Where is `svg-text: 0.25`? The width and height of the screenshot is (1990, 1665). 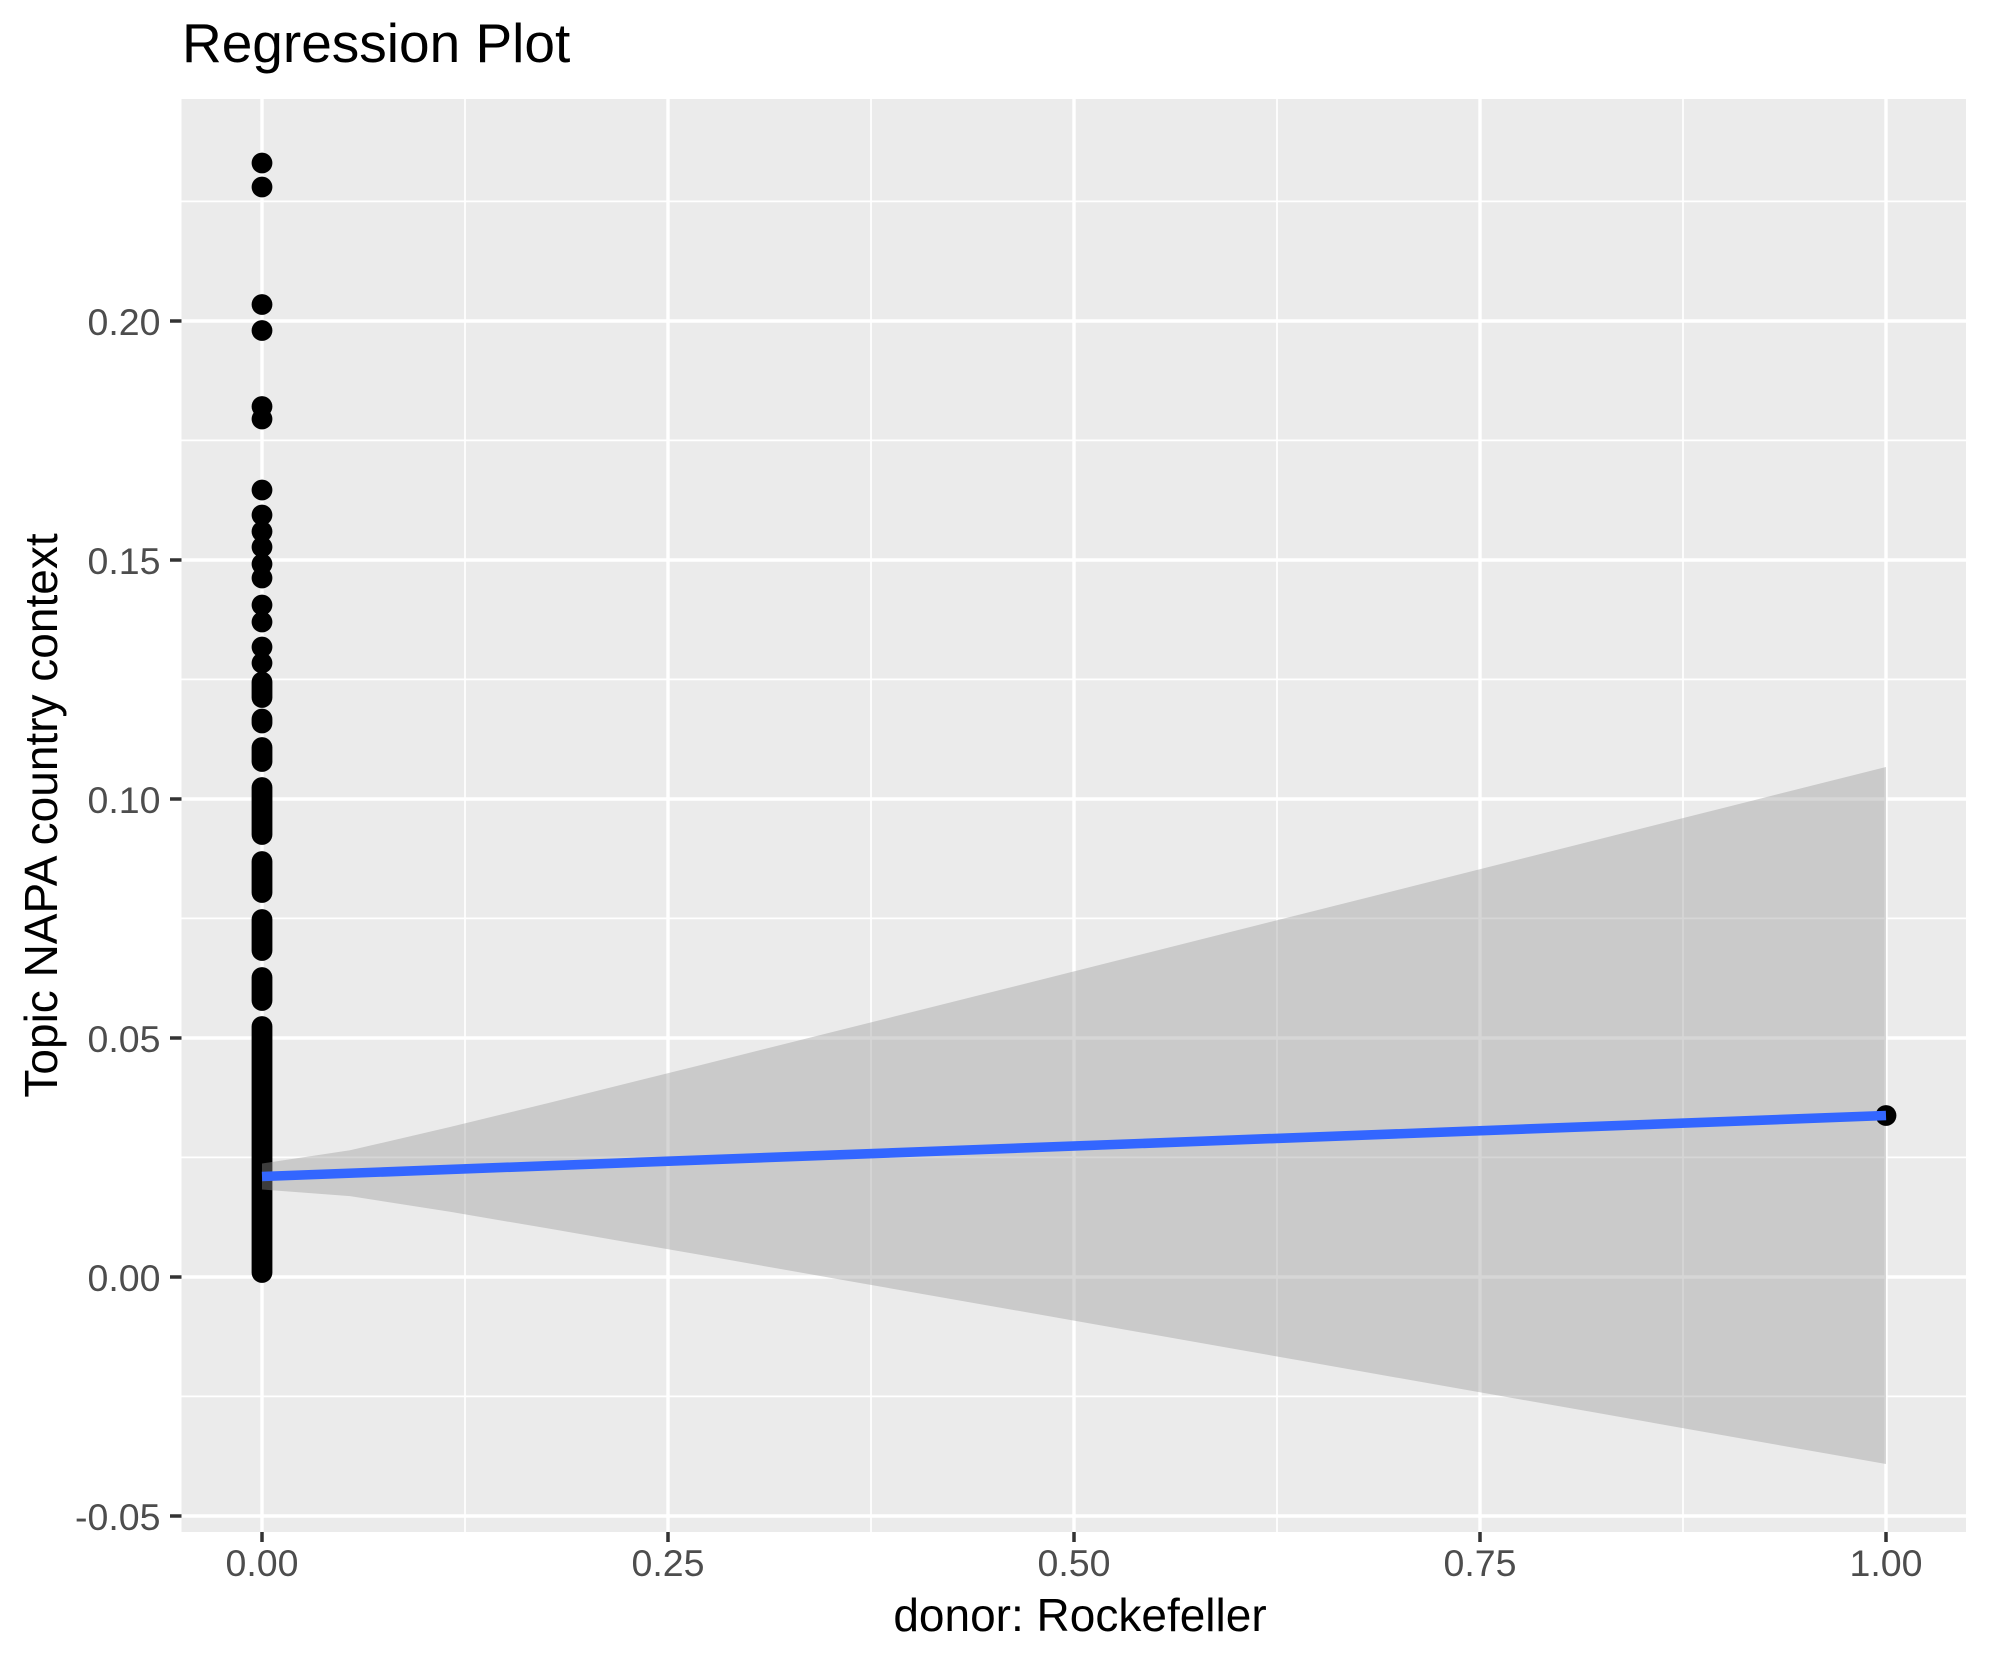
svg-text: 0.25 is located at coordinates (668, 1563).